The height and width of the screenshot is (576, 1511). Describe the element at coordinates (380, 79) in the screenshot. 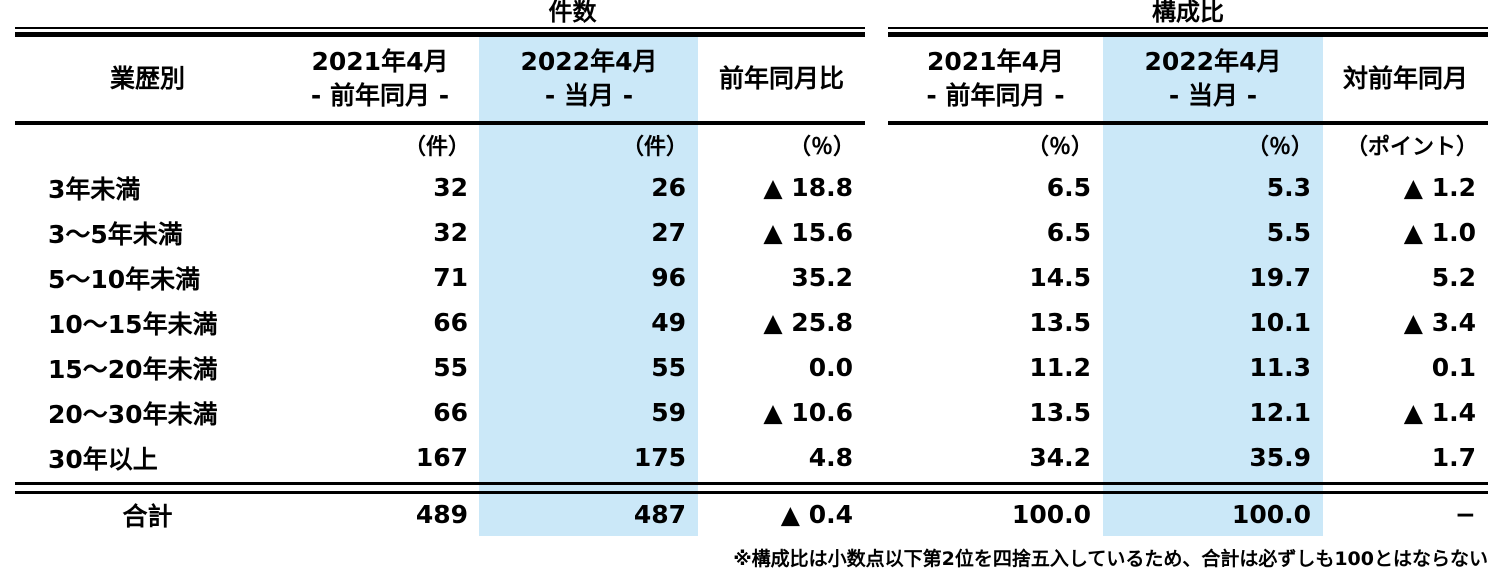

I see `col-header-kensu-2021: 2021年4月 - 前年同月 -` at that location.